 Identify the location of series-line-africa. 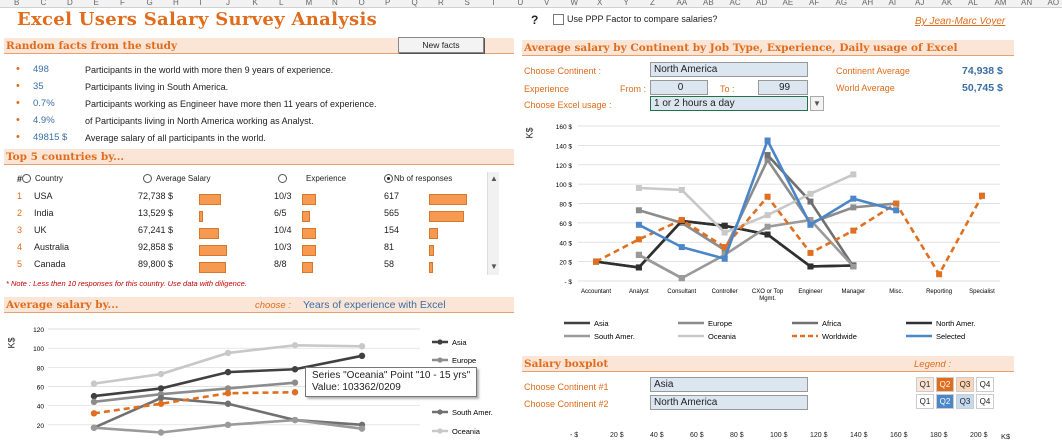
(746, 217).